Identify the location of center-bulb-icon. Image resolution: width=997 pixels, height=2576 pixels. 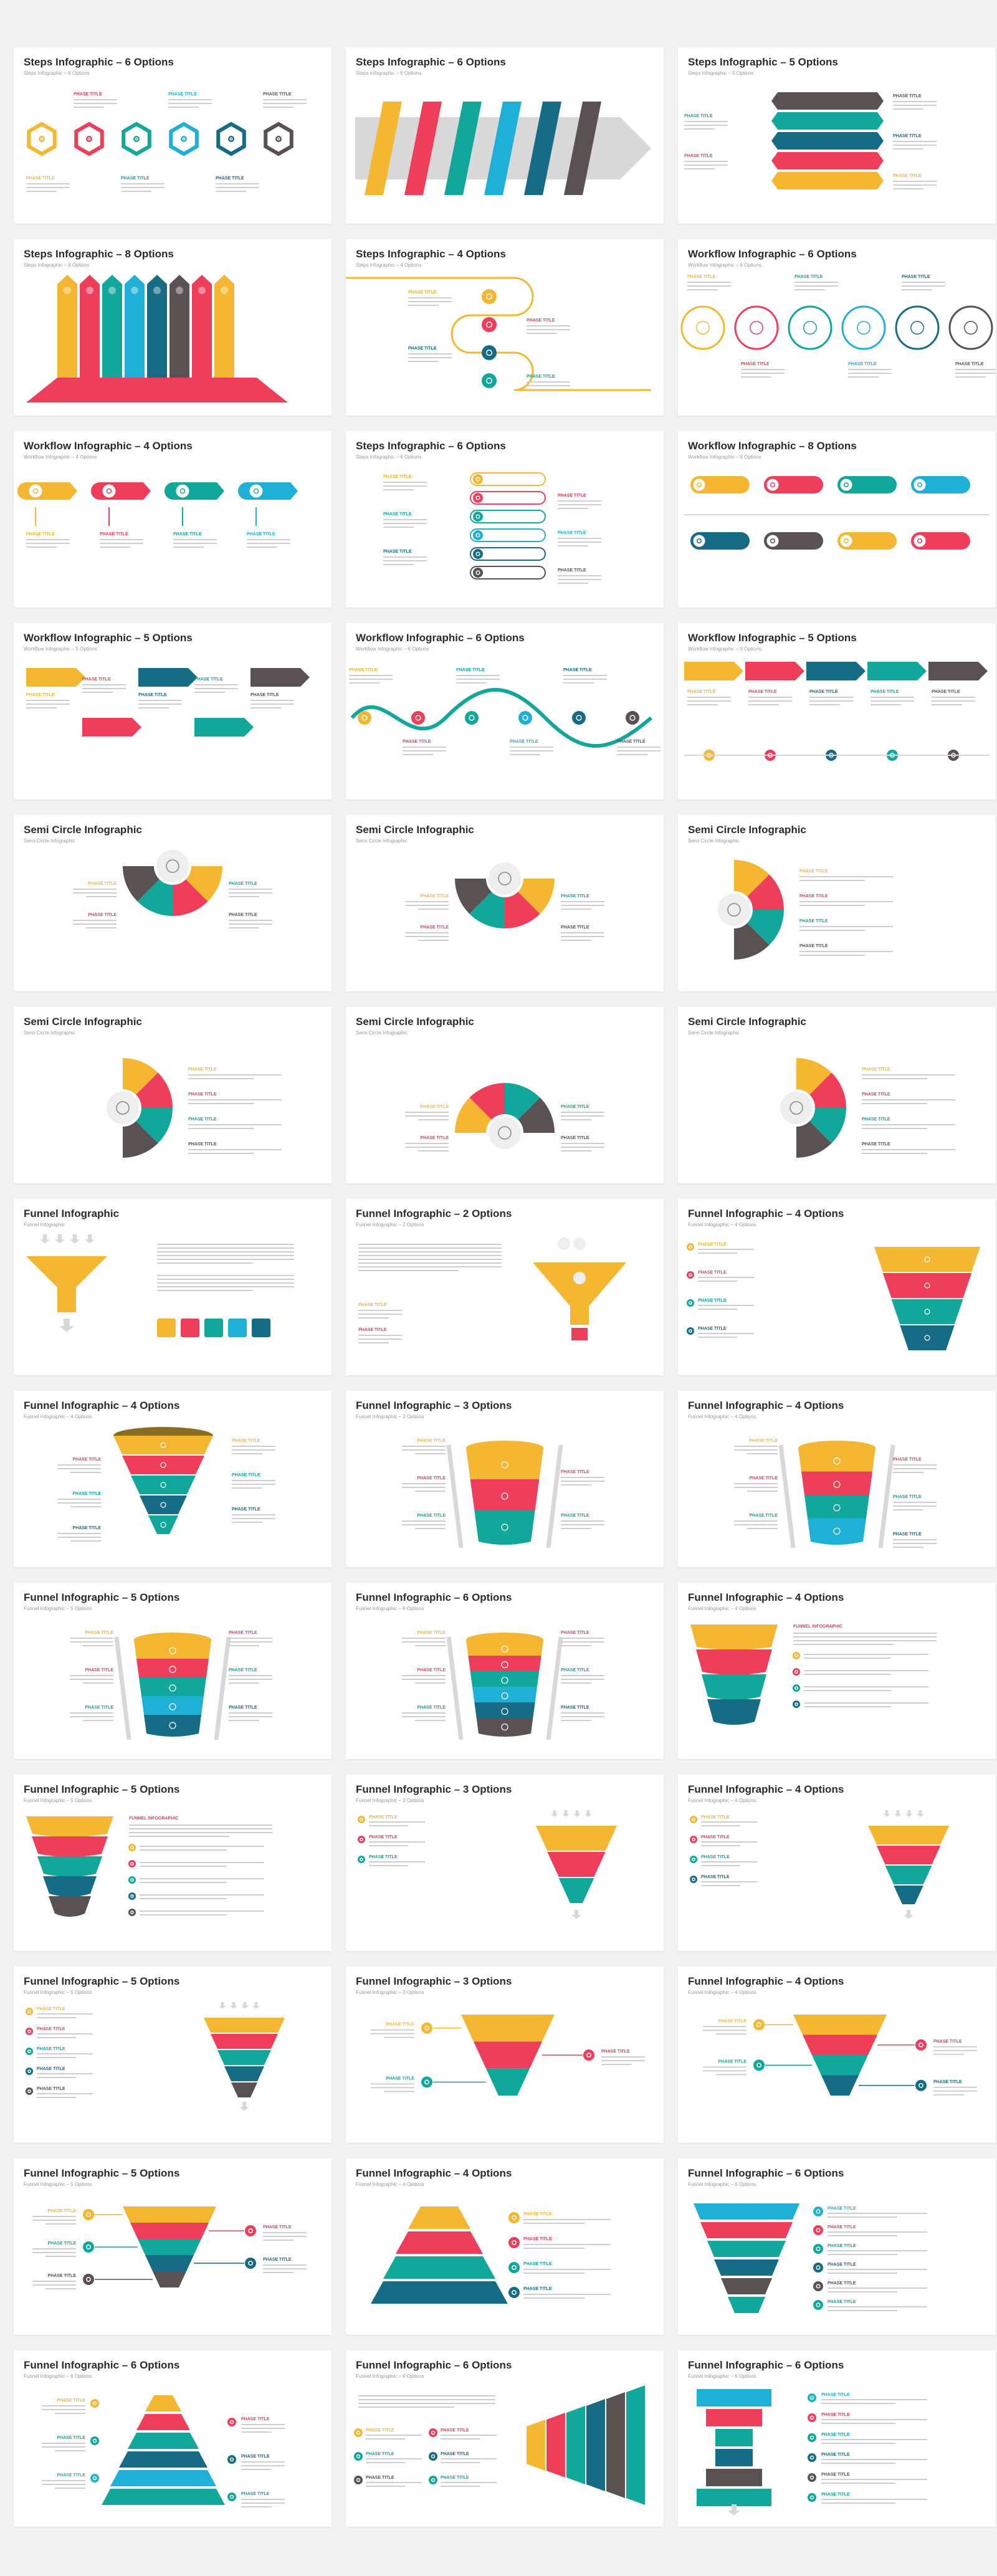
(734, 909).